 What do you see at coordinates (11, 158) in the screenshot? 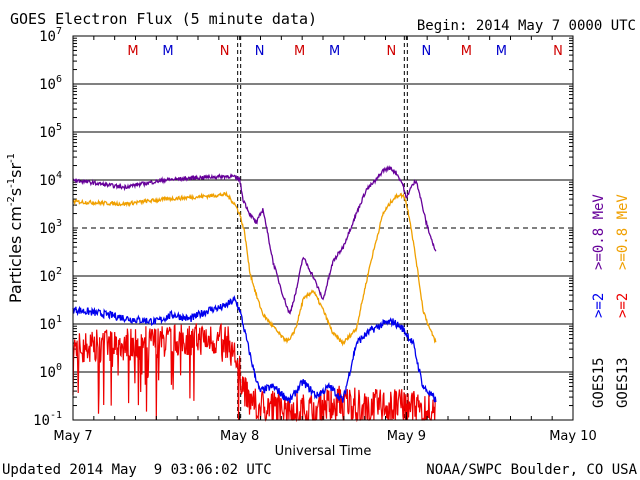
I see `y-axis-label-exp-sr: -1` at bounding box center [11, 158].